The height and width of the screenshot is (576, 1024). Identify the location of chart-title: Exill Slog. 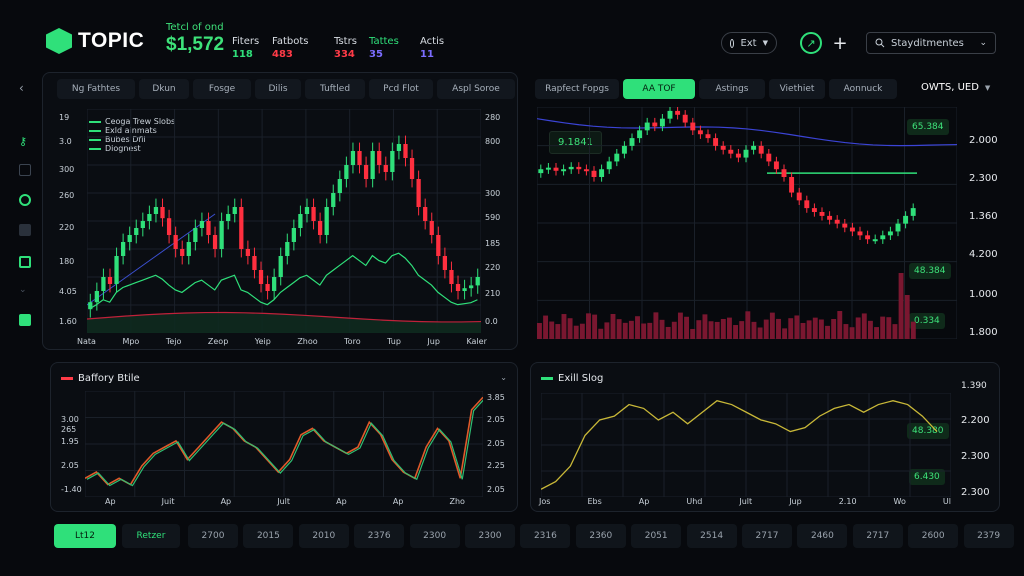
(572, 378).